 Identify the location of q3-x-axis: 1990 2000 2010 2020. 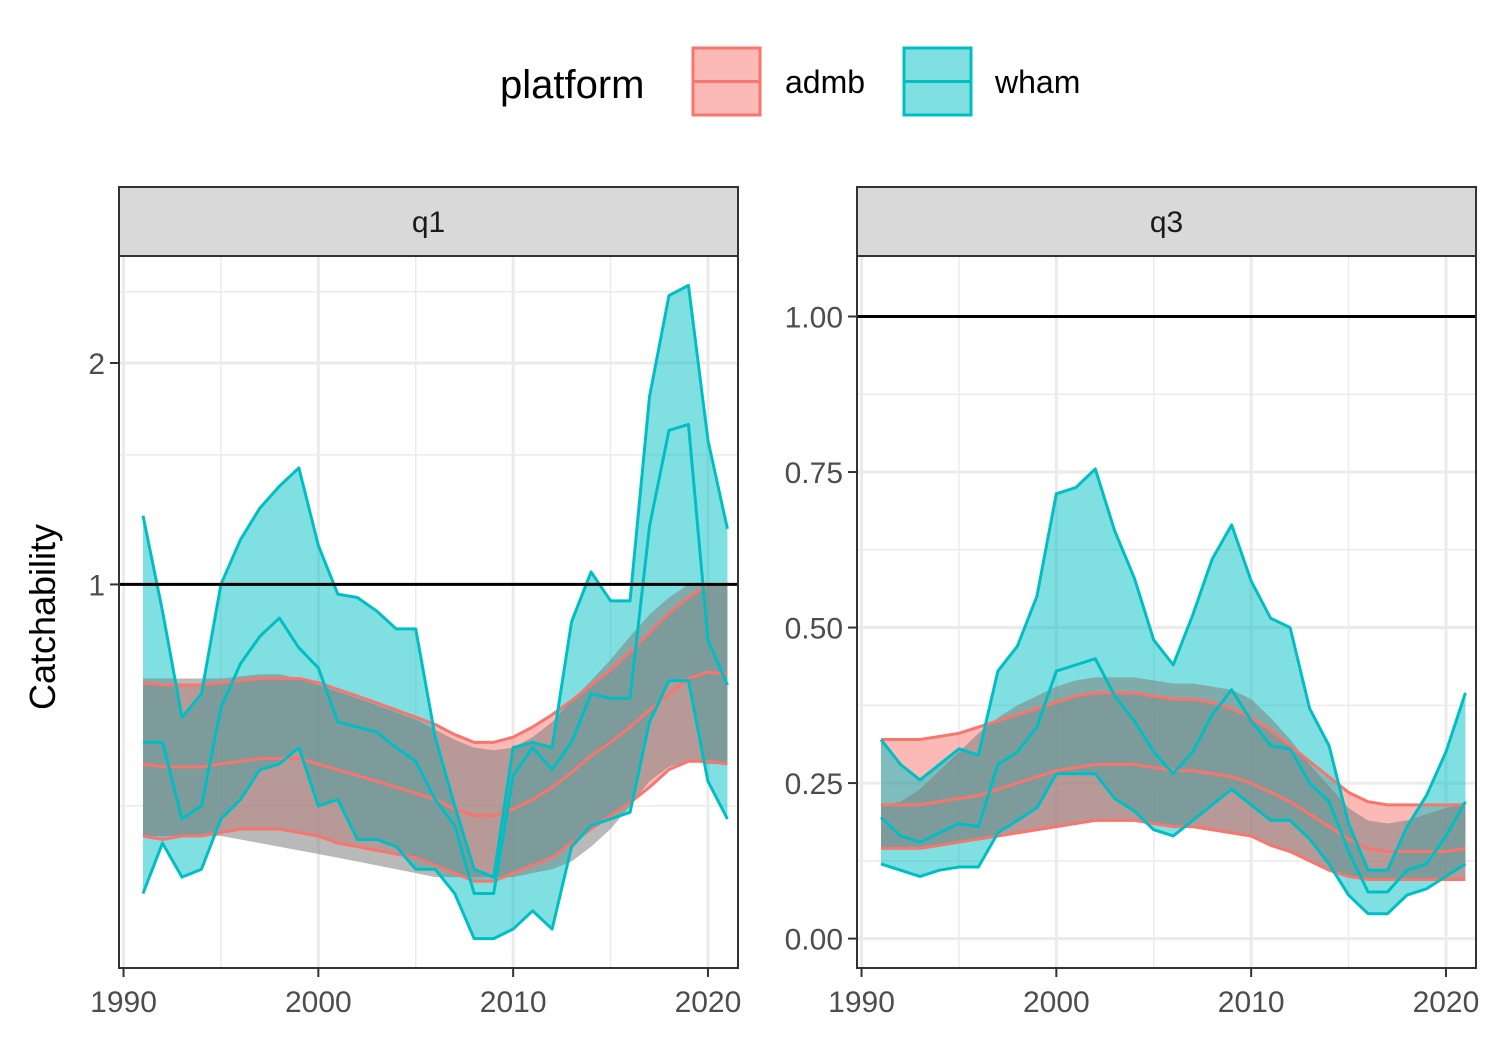
(1153, 993).